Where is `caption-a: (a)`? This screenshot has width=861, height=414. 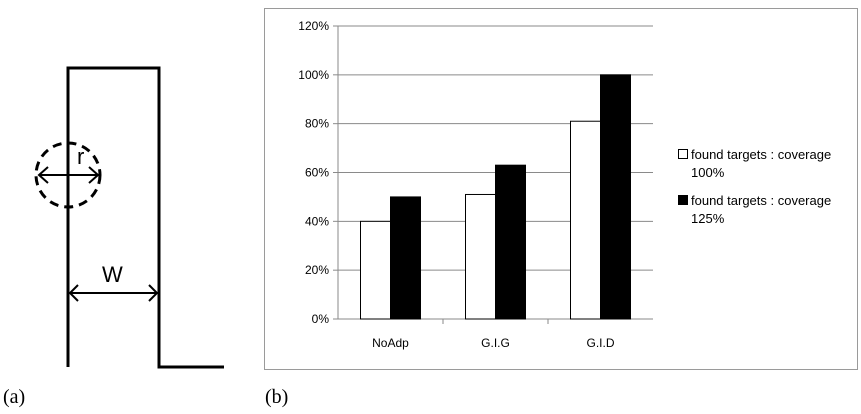 caption-a: (a) is located at coordinates (14, 397).